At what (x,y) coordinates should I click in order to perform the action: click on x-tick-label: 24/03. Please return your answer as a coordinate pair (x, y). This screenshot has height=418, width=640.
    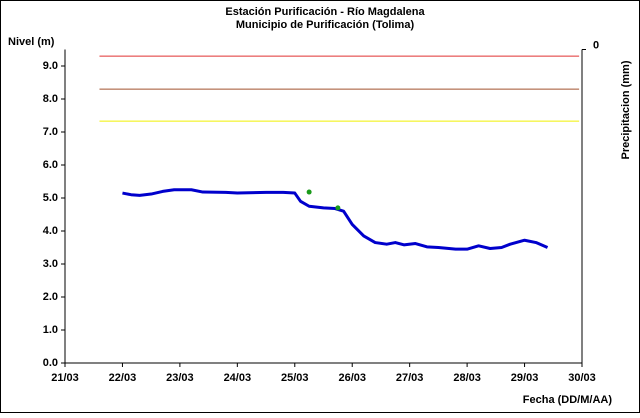
    Looking at the image, I should click on (238, 378).